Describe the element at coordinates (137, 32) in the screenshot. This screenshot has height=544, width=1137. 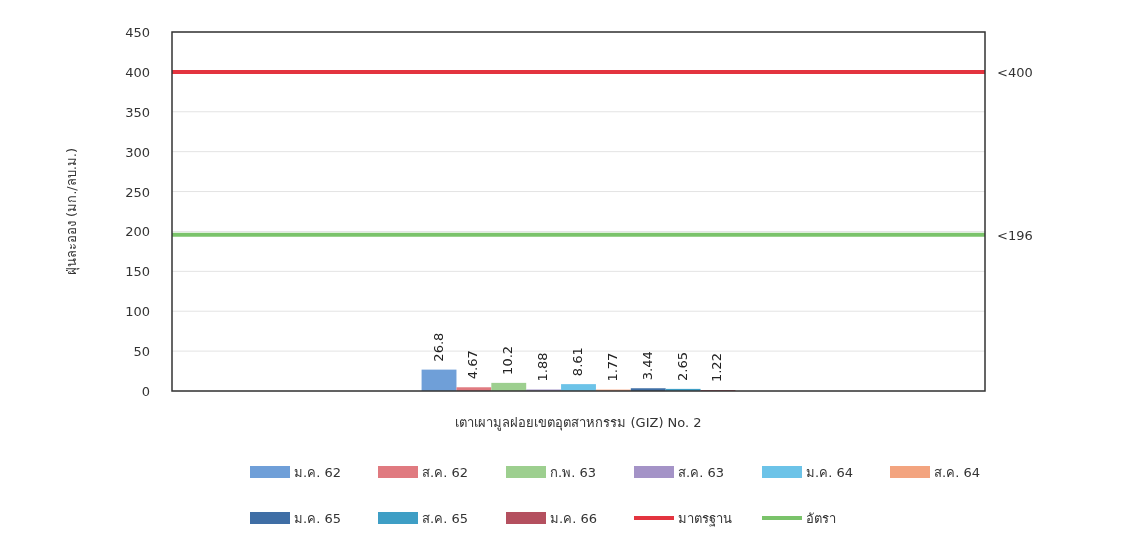
I see `y-tick-label: 450` at that location.